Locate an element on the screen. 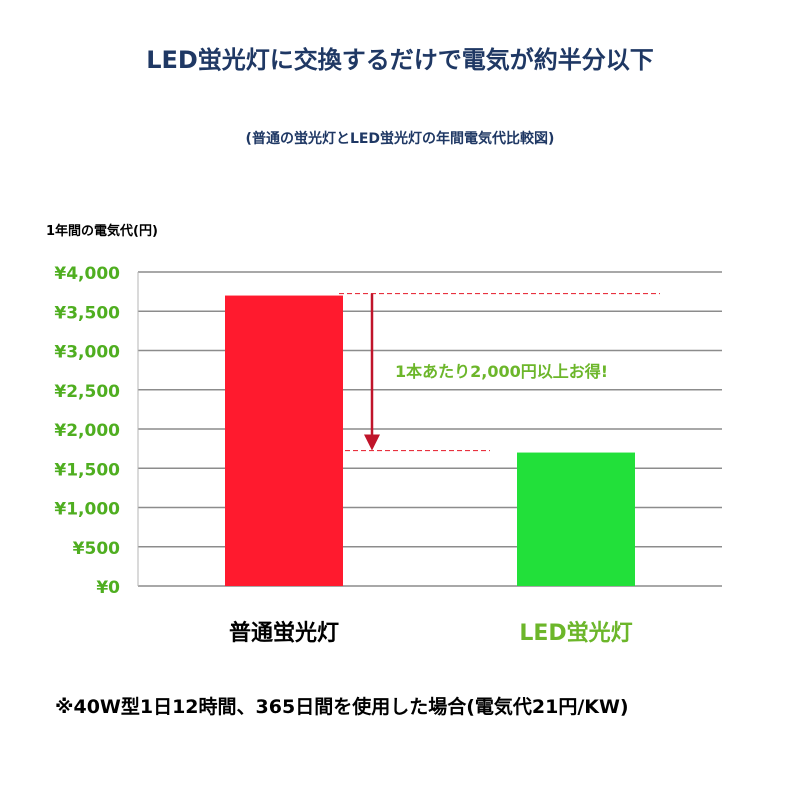 Image resolution: width=800 pixels, height=800 pixels. bar-led is located at coordinates (576, 519).